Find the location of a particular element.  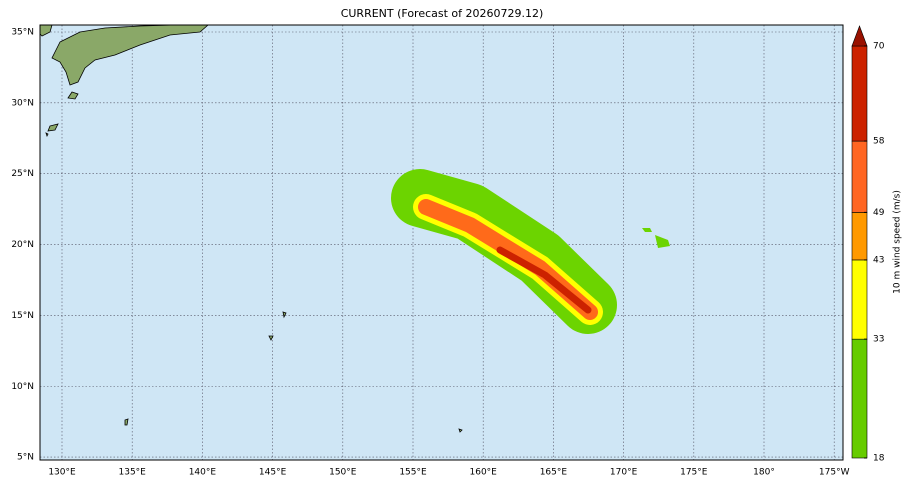

lon-tick-label: 145°E is located at coordinates (273, 473).